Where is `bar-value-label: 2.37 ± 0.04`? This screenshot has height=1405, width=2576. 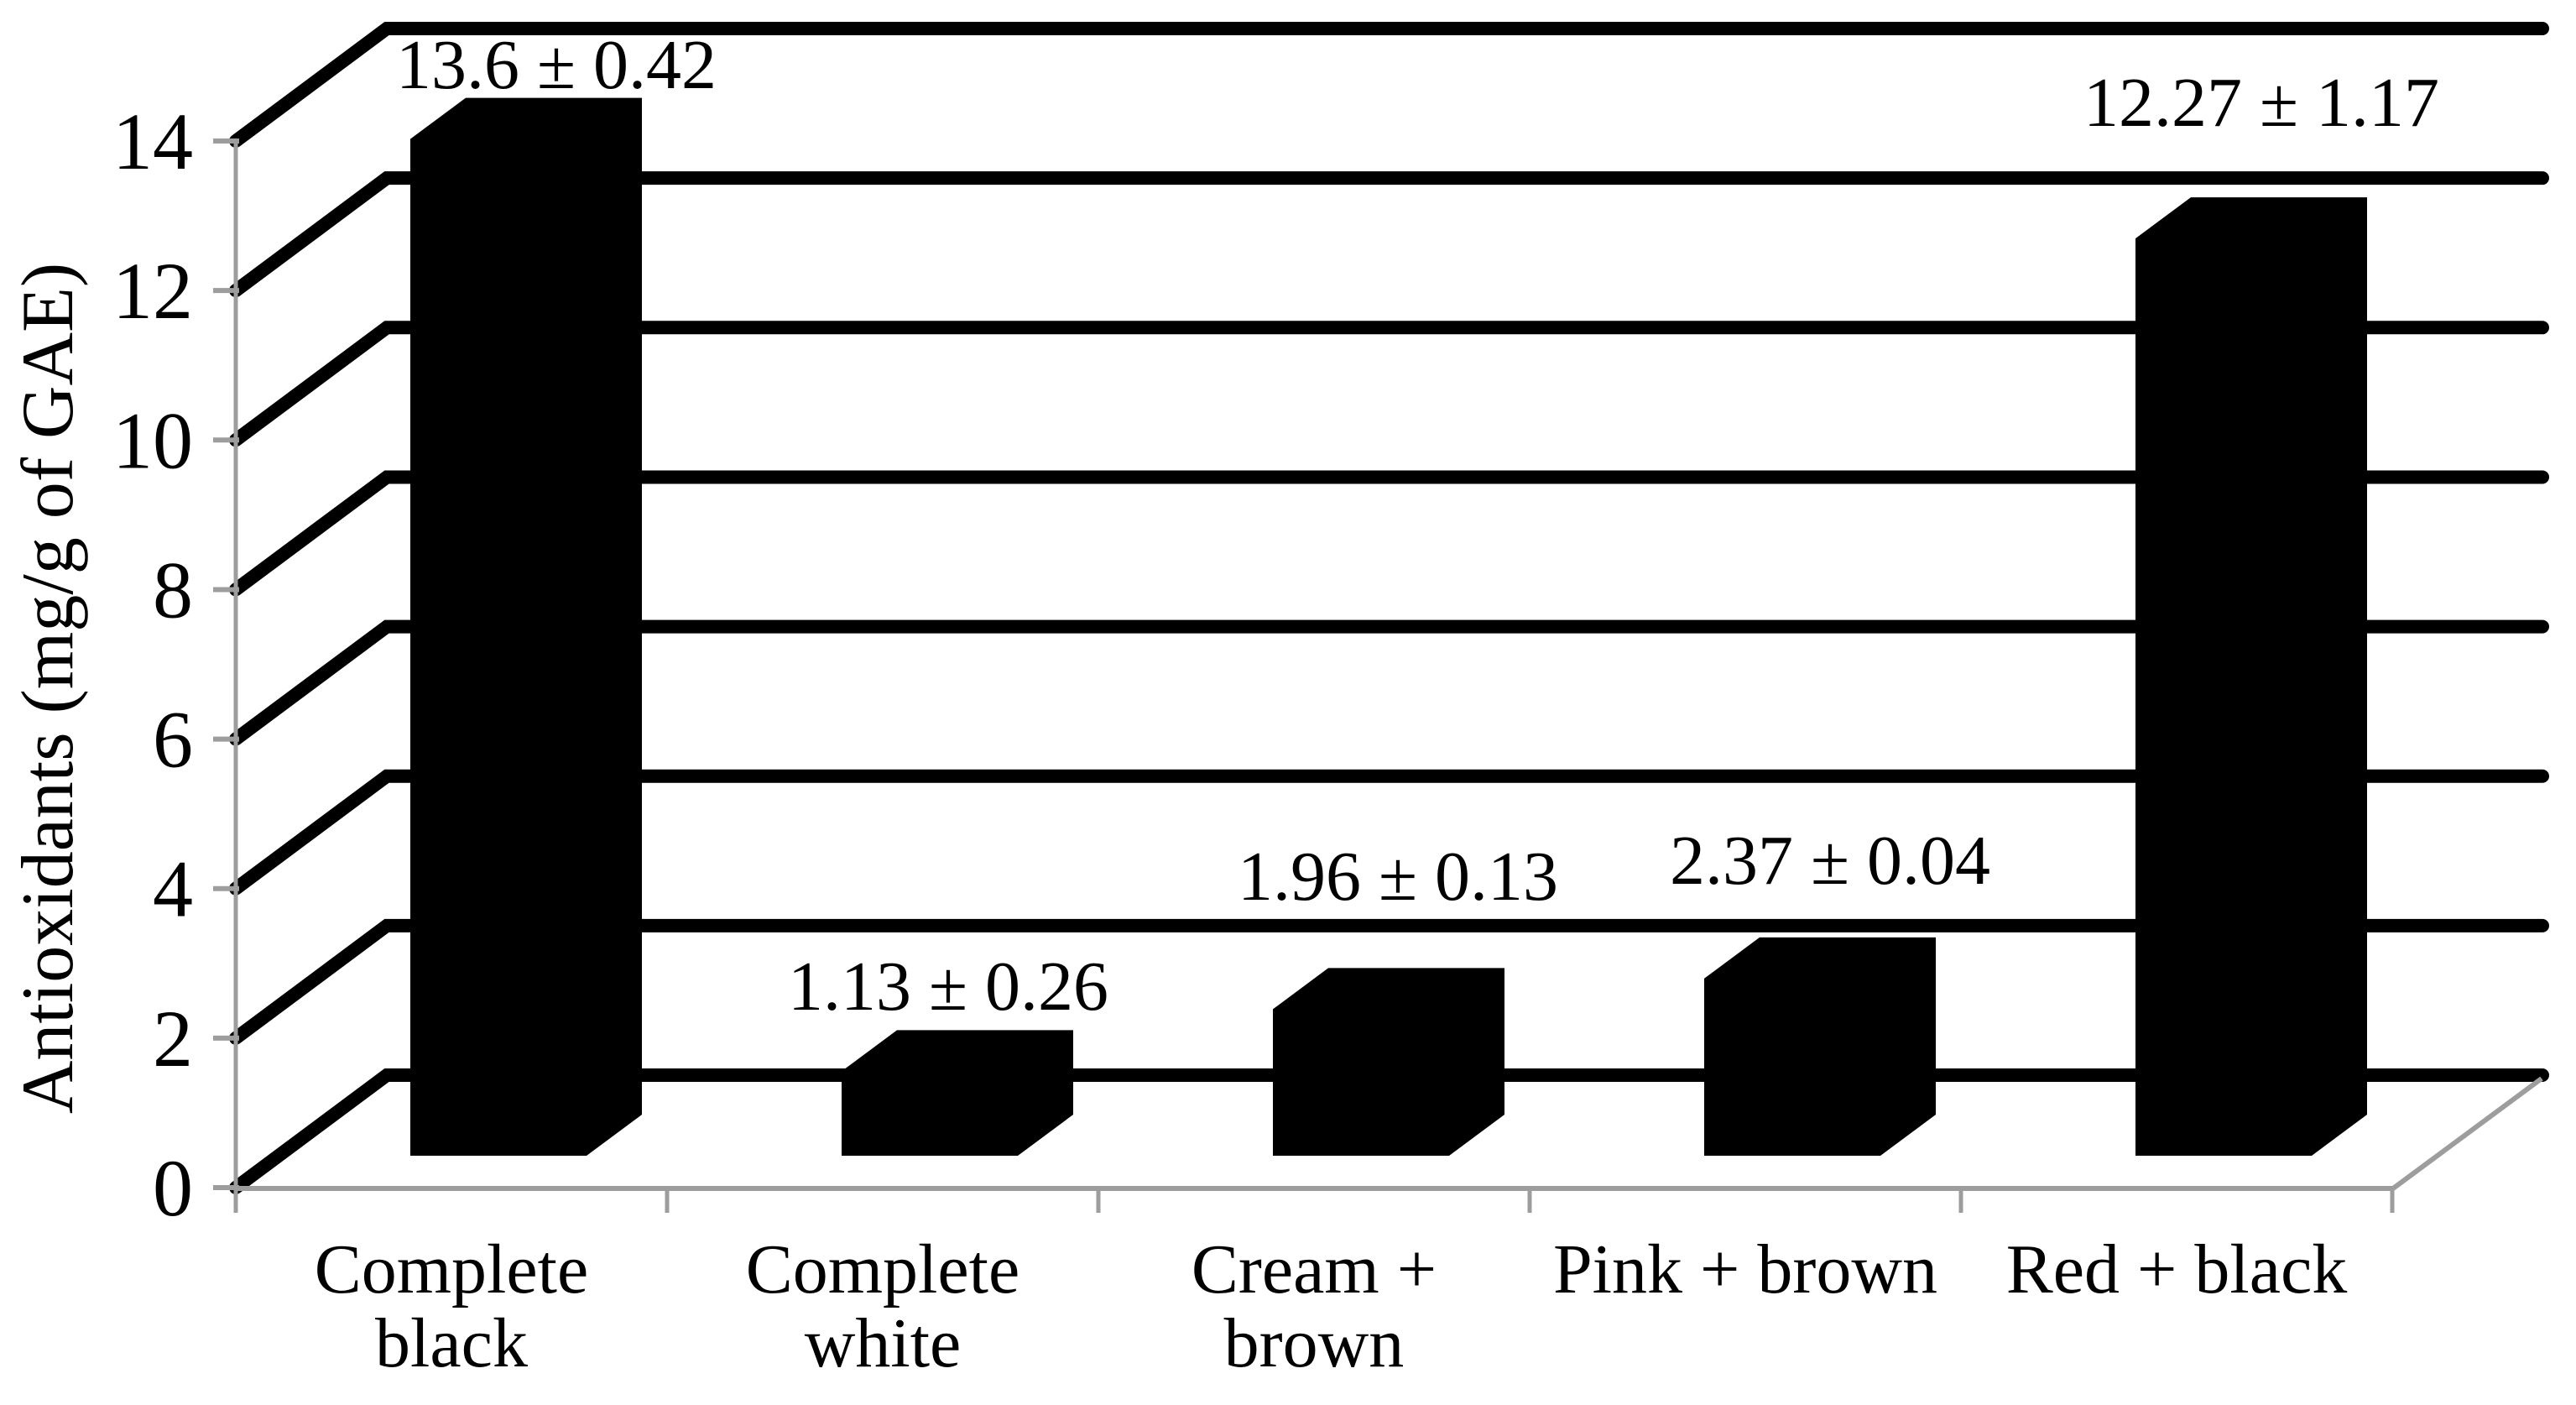
bar-value-label: 2.37 ± 0.04 is located at coordinates (1830, 861).